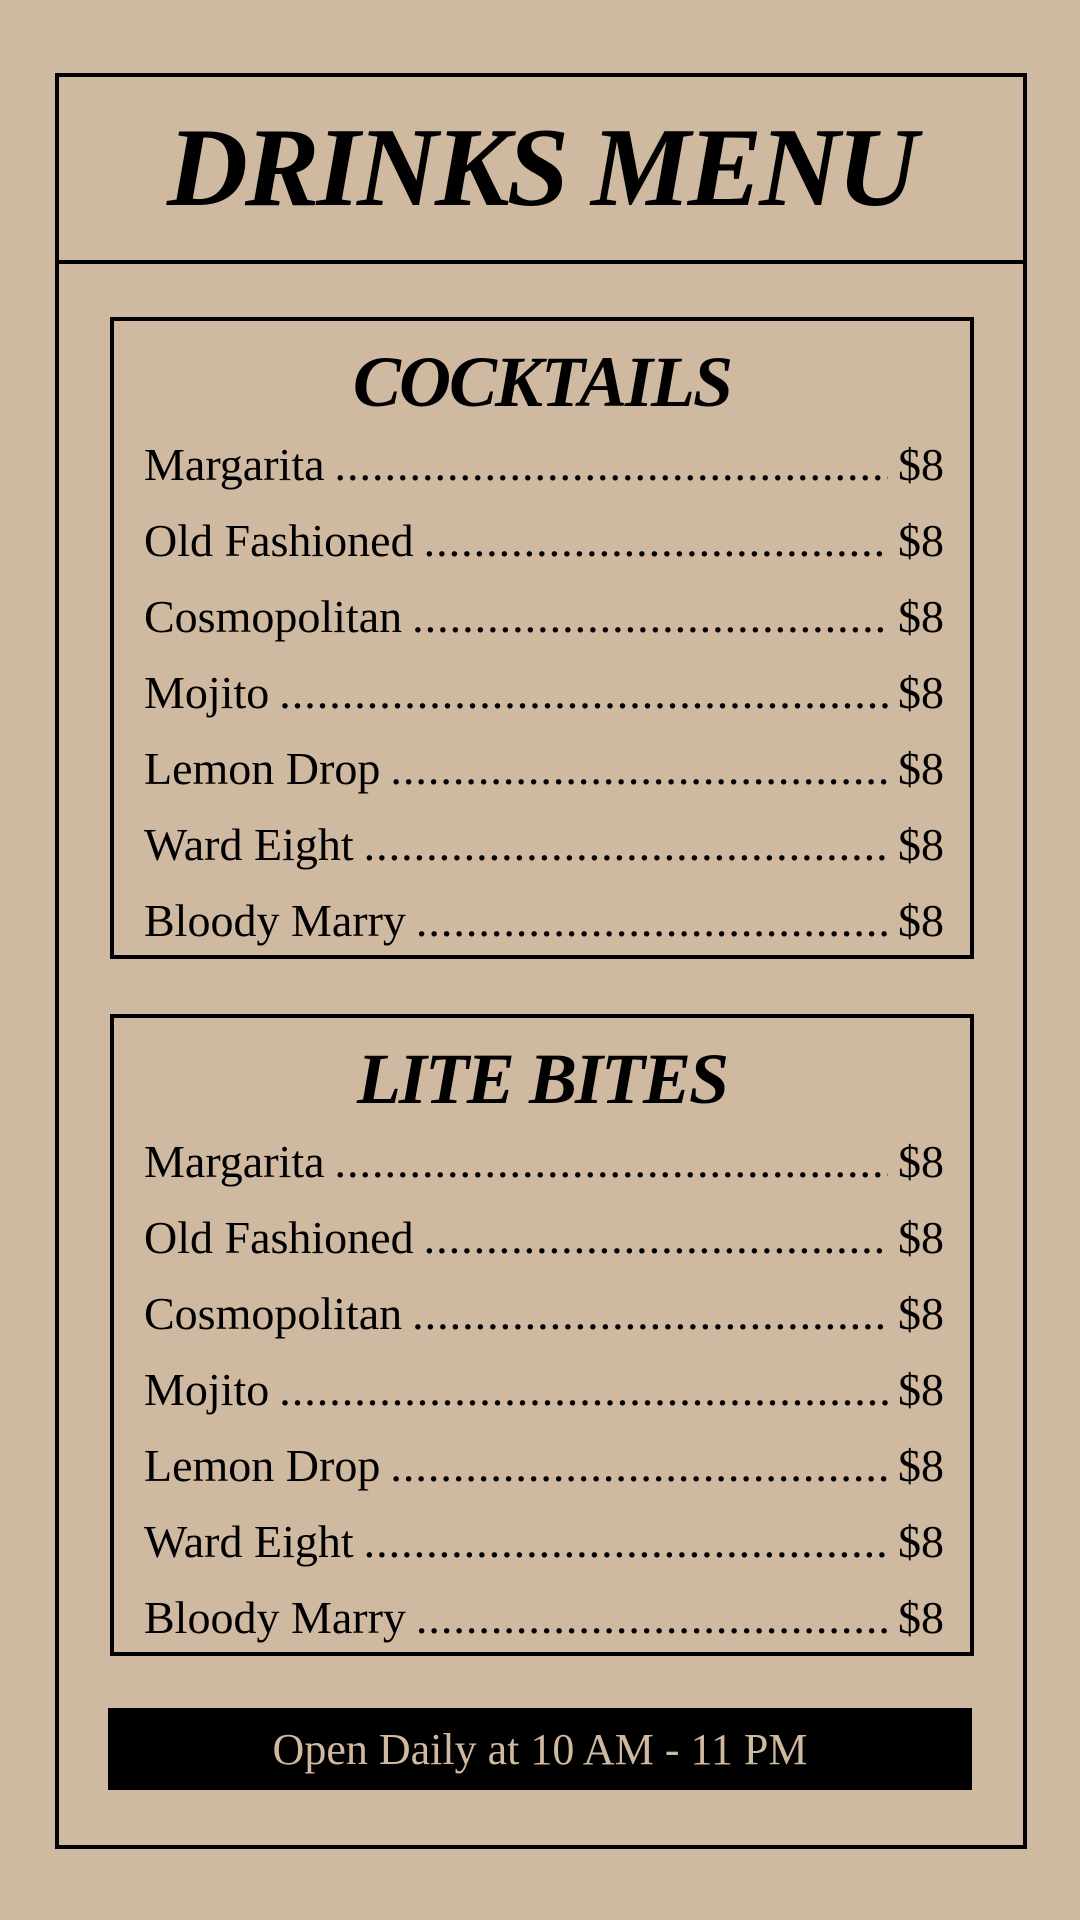 Image resolution: width=1080 pixels, height=1920 pixels. Describe the element at coordinates (542, 1079) in the screenshot. I see `section-title: LITE BITES` at that location.